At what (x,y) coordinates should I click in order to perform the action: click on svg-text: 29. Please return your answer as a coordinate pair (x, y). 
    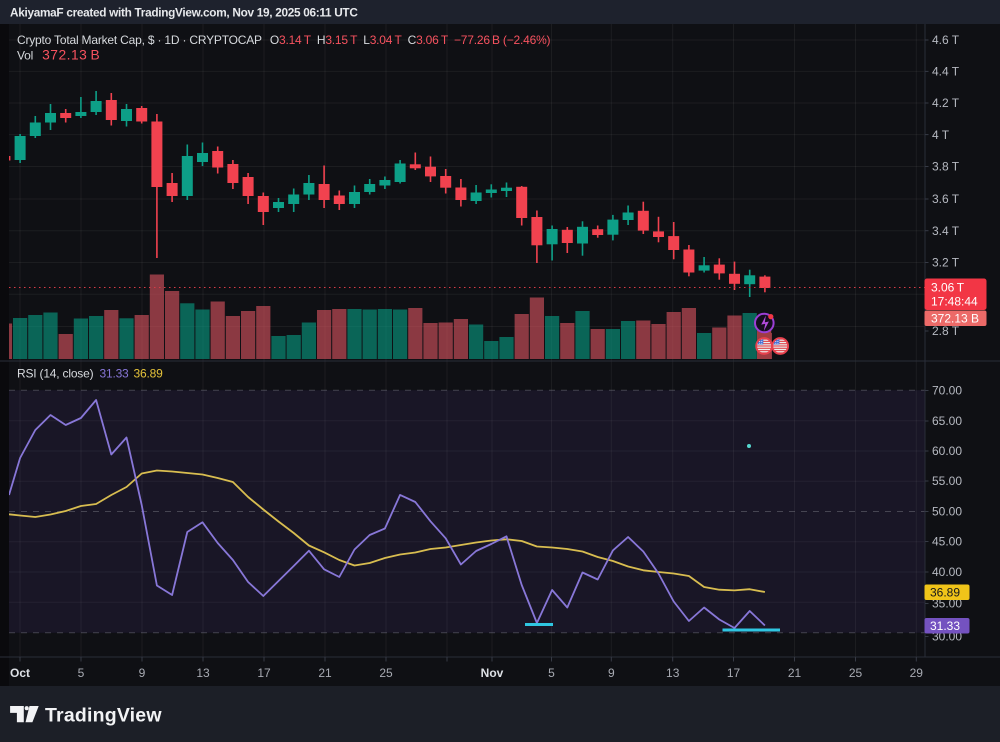
    Looking at the image, I should click on (917, 673).